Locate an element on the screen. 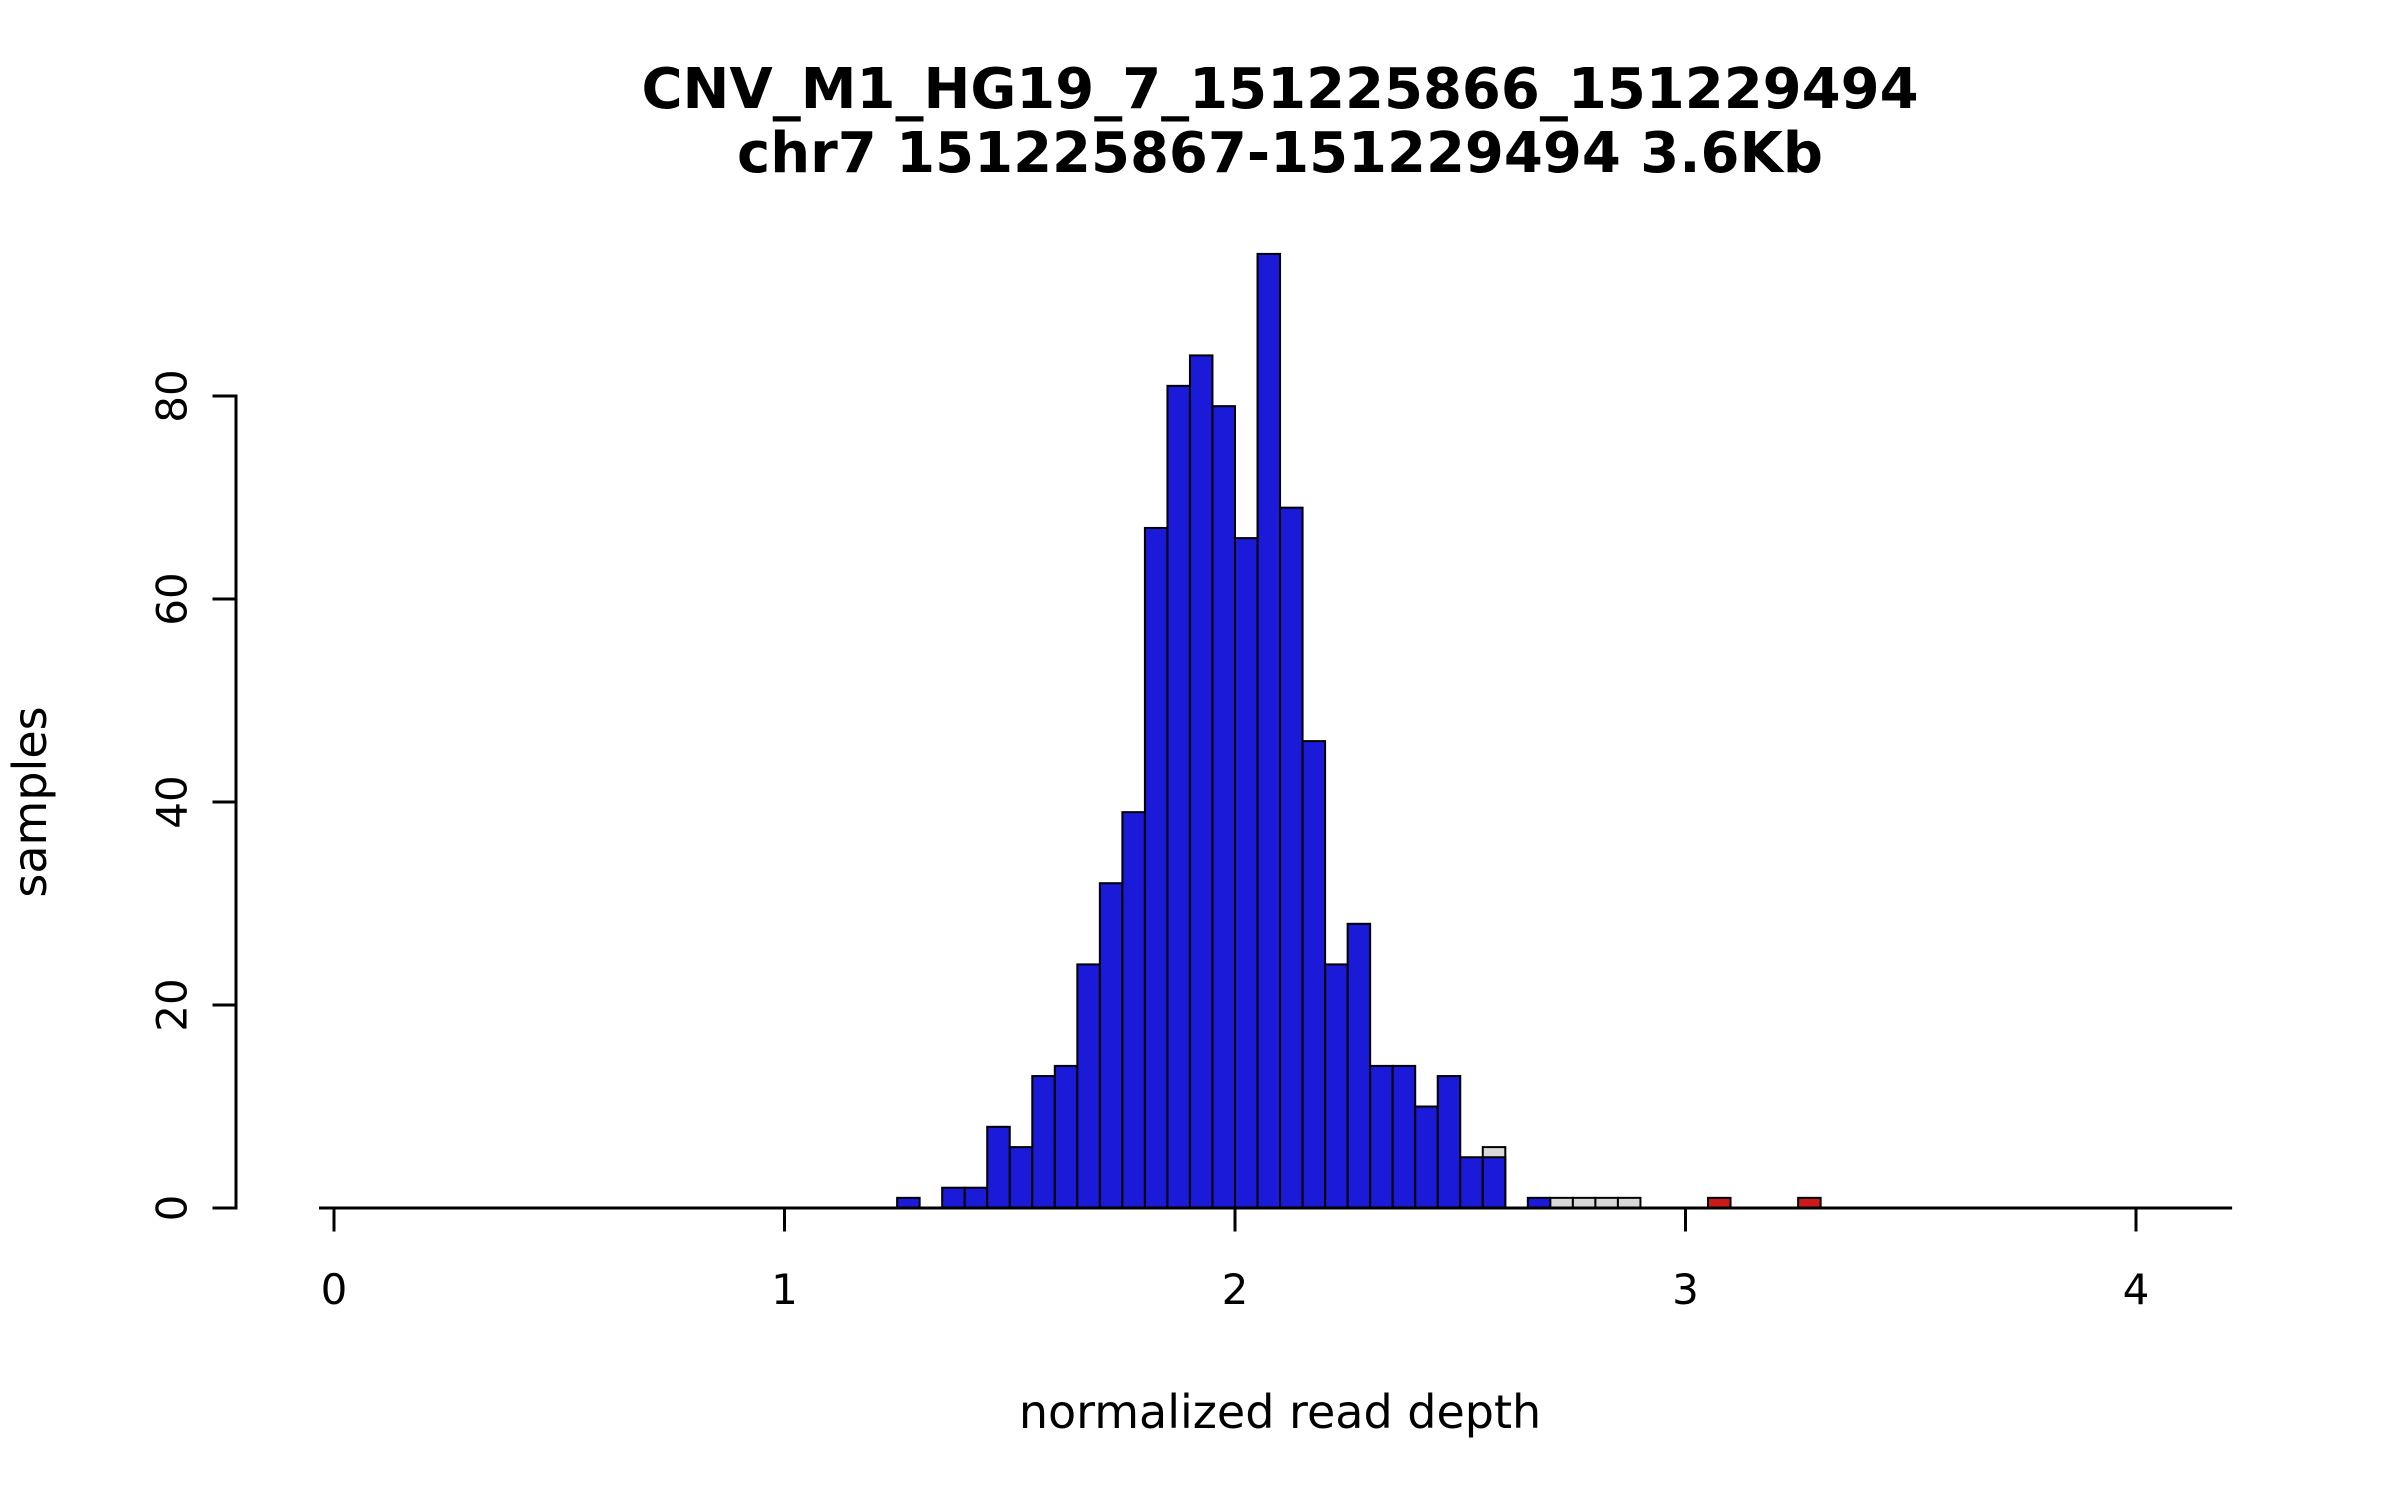 Image resolution: width=2400 pixels, height=1500 pixels. x-tick-label: 0 is located at coordinates (334, 1289).